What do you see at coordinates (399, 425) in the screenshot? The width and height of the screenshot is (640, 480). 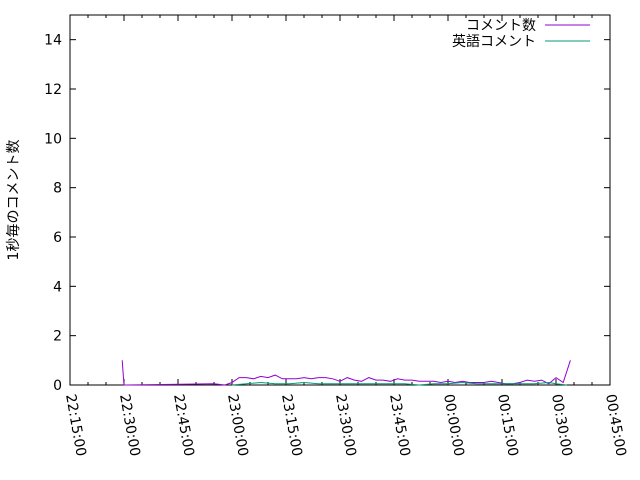 I see `x-tick-label: 23:45:00` at bounding box center [399, 425].